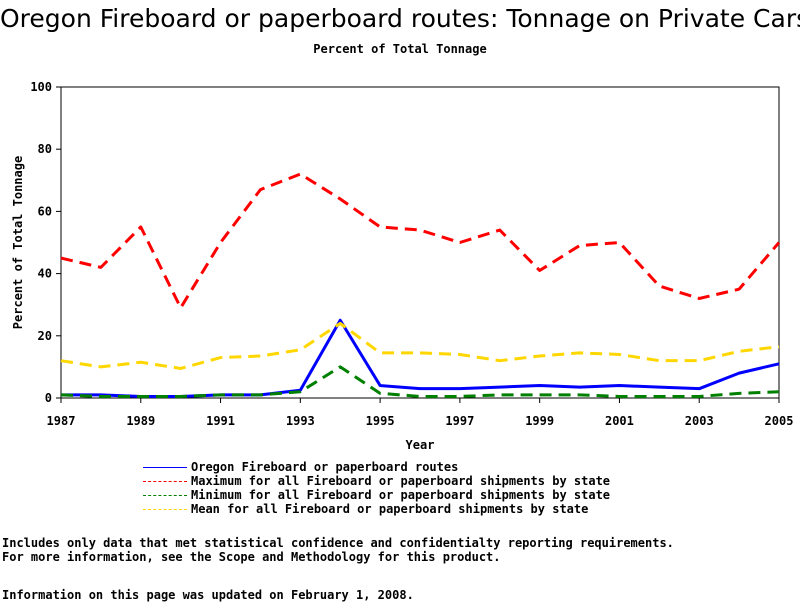 This screenshot has height=602, width=800. I want to click on x-tick-label: 2001, so click(619, 421).